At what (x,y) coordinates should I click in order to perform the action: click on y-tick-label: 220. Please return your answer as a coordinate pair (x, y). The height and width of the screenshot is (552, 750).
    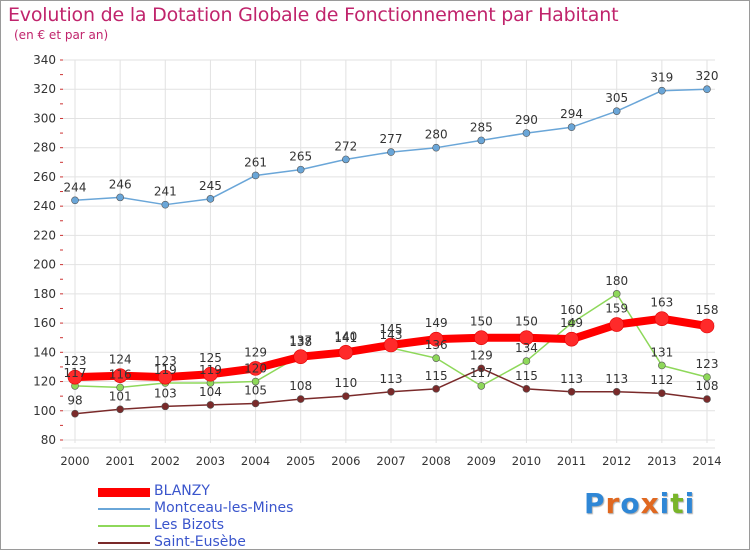
    Looking at the image, I should click on (44, 235).